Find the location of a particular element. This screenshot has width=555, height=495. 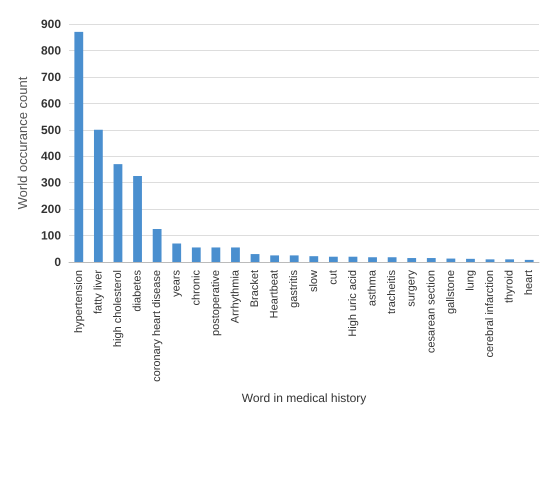

y-tick-label: 100 is located at coordinates (51, 235).